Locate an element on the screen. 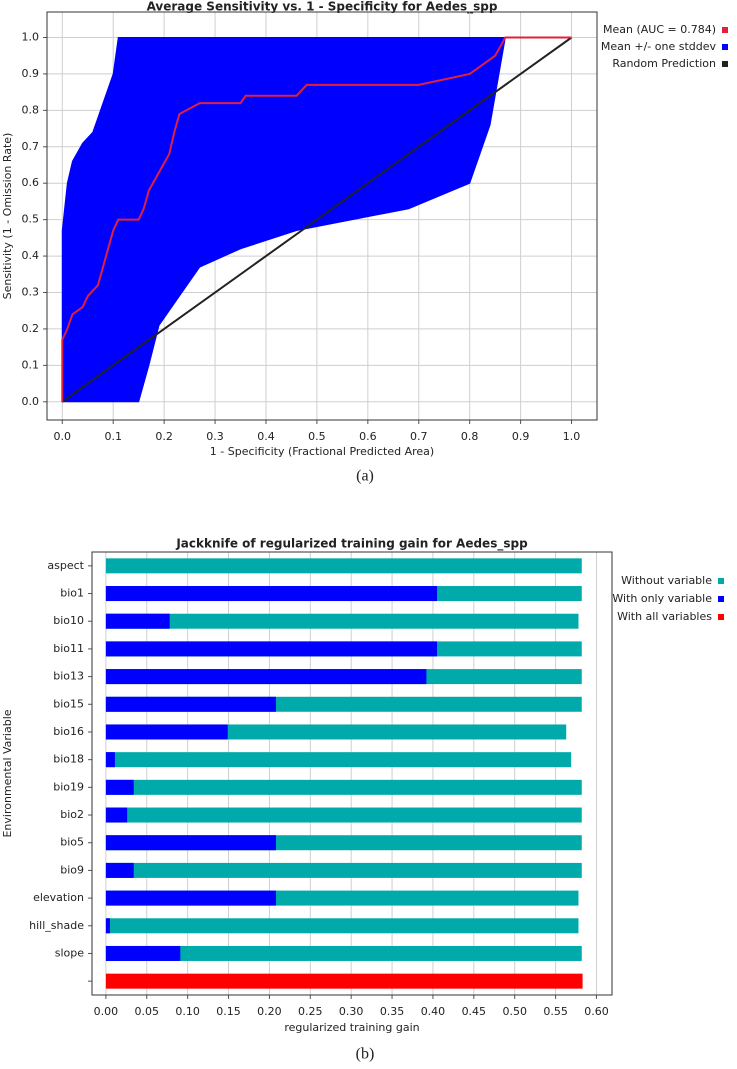 The height and width of the screenshot is (1069, 737). y-tick-label: aspect is located at coordinates (65, 565).